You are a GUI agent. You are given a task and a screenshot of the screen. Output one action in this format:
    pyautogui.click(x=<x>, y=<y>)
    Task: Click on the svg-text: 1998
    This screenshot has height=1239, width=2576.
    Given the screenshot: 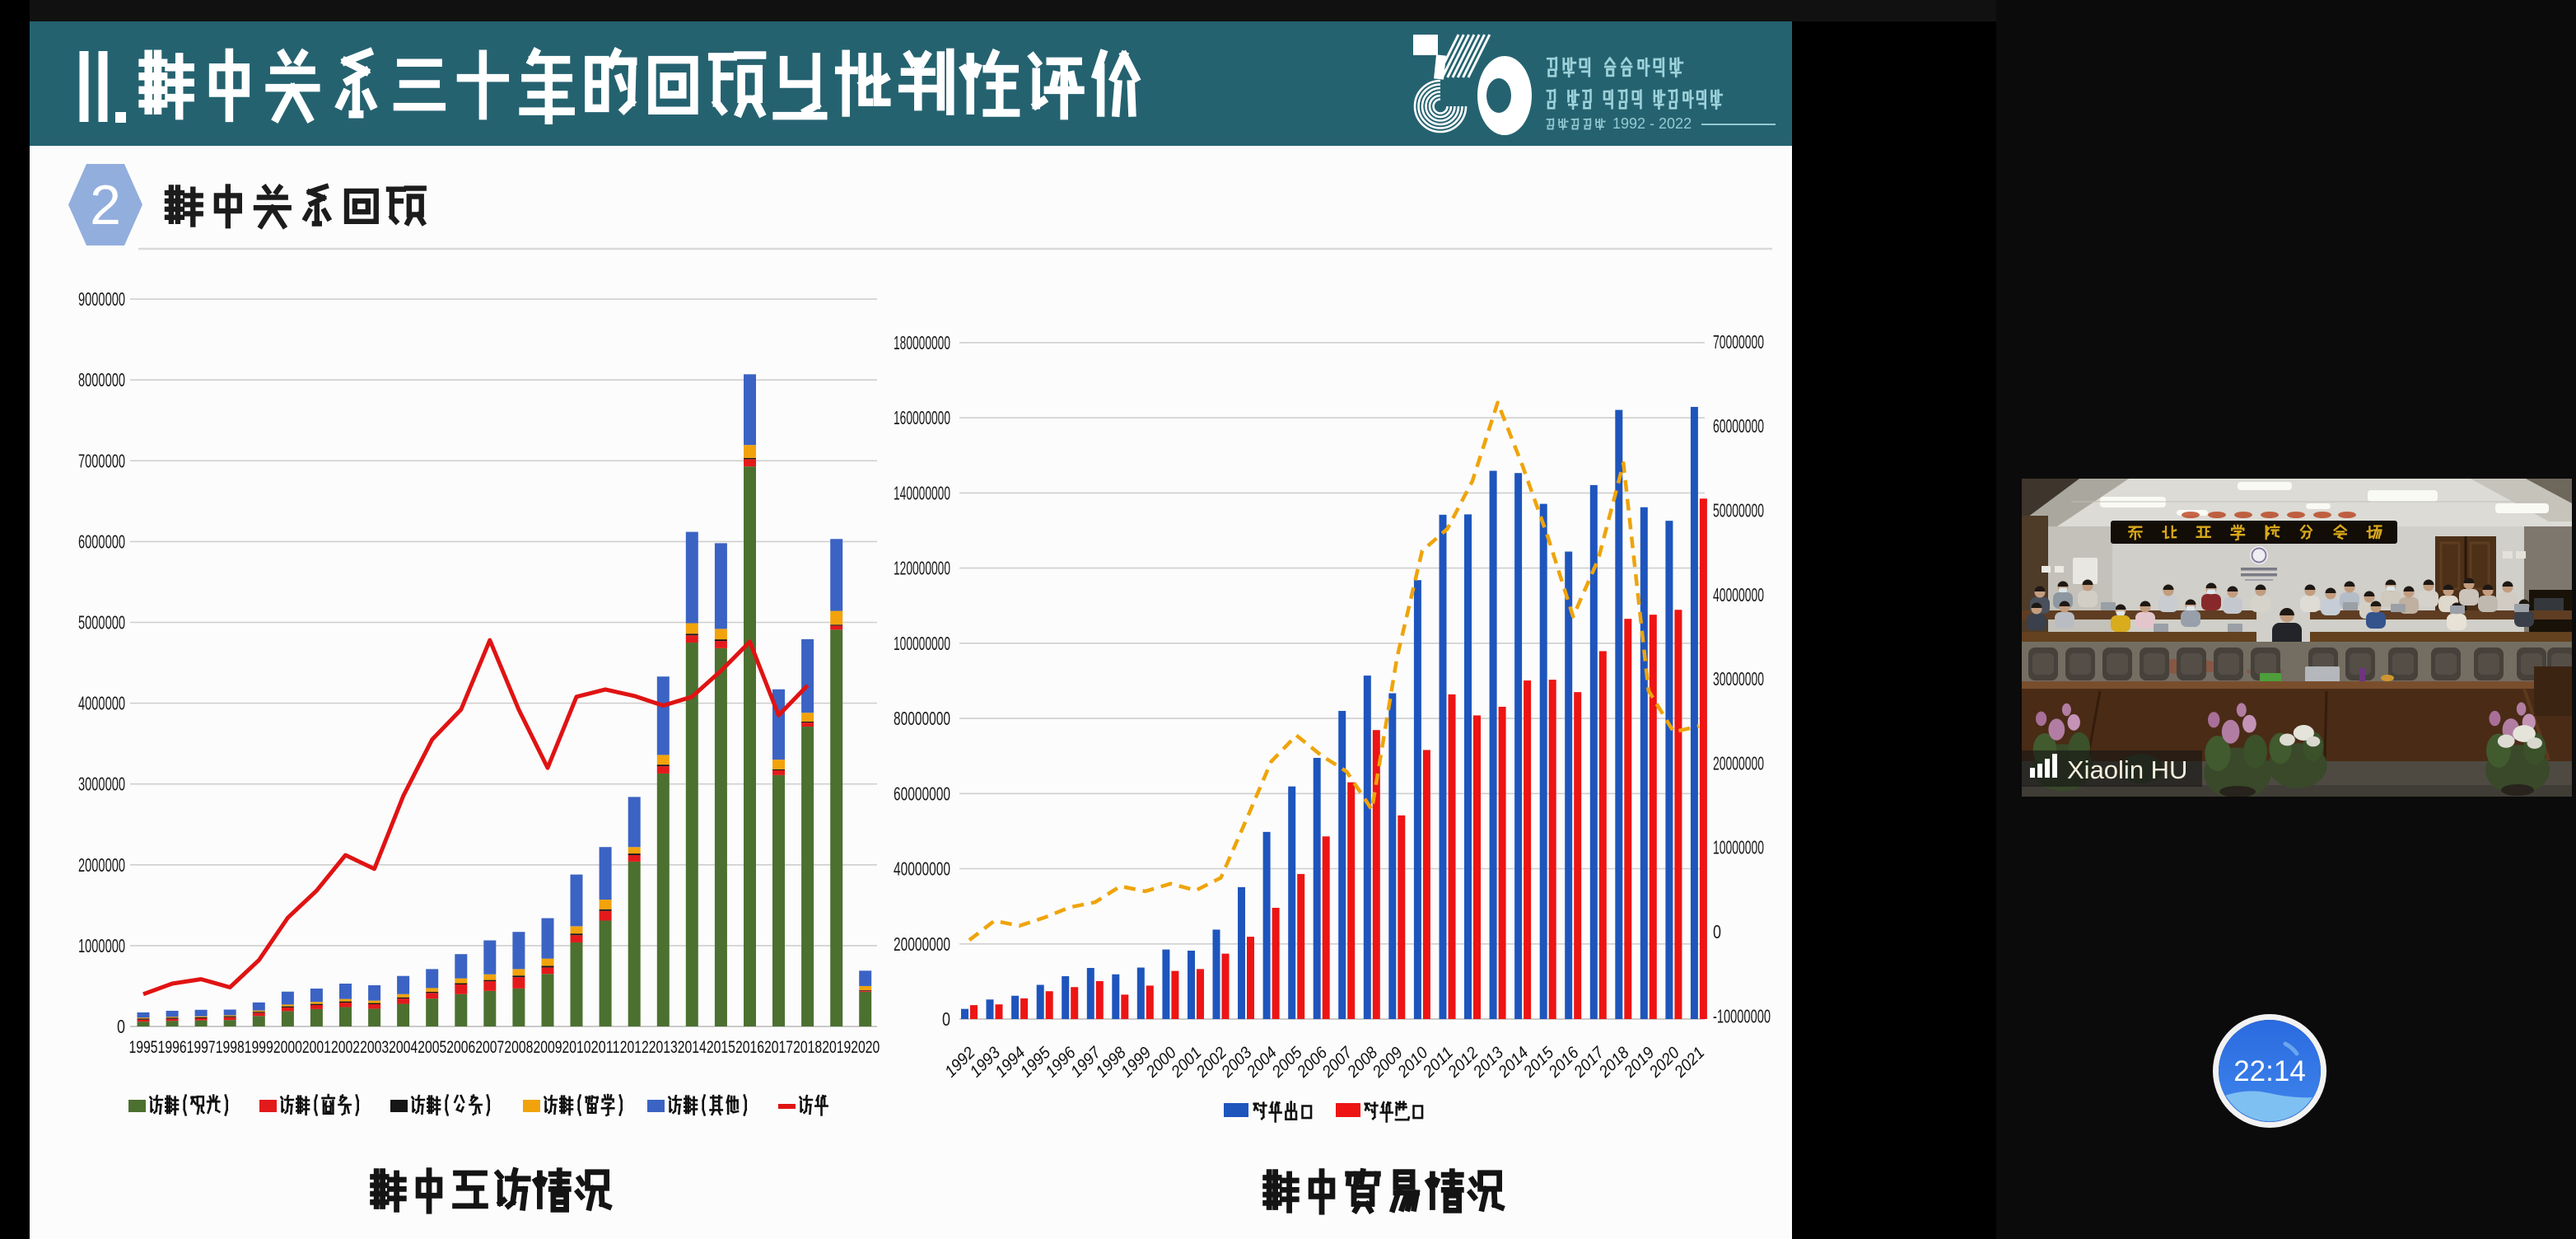 What is the action you would take?
    pyautogui.click(x=230, y=1047)
    